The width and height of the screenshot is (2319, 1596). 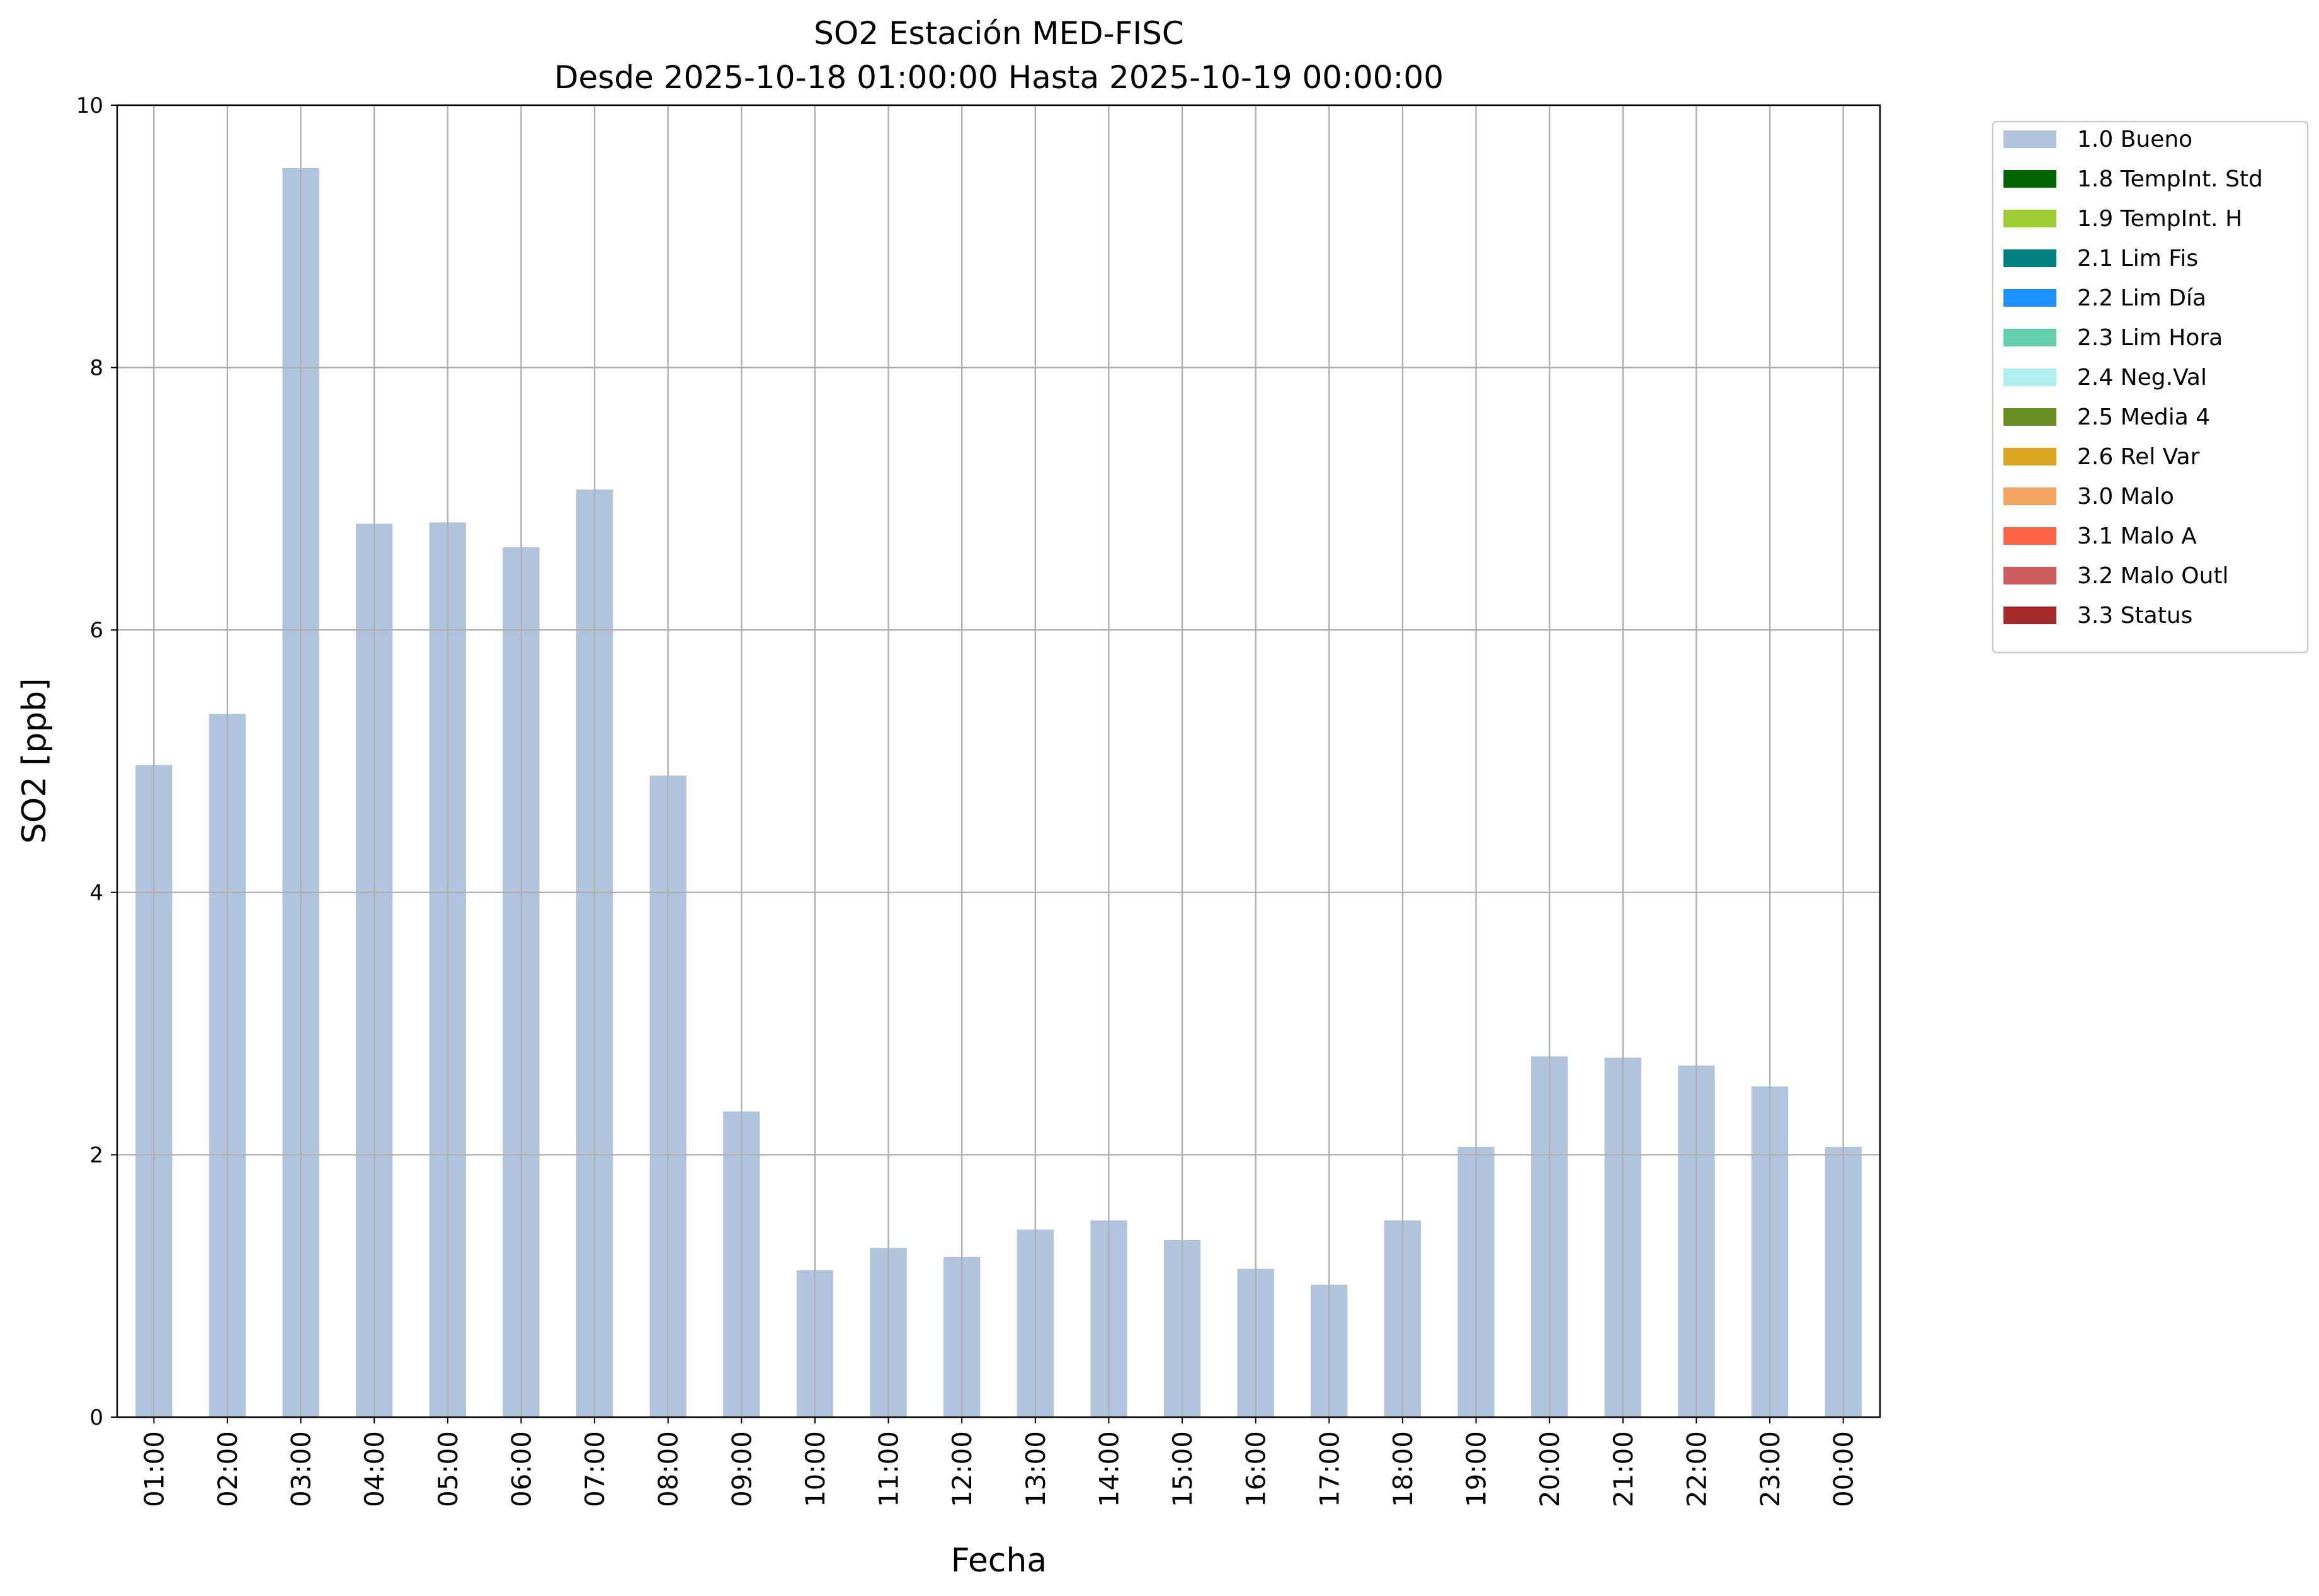 I want to click on y-tick-label: 10, so click(x=89, y=105).